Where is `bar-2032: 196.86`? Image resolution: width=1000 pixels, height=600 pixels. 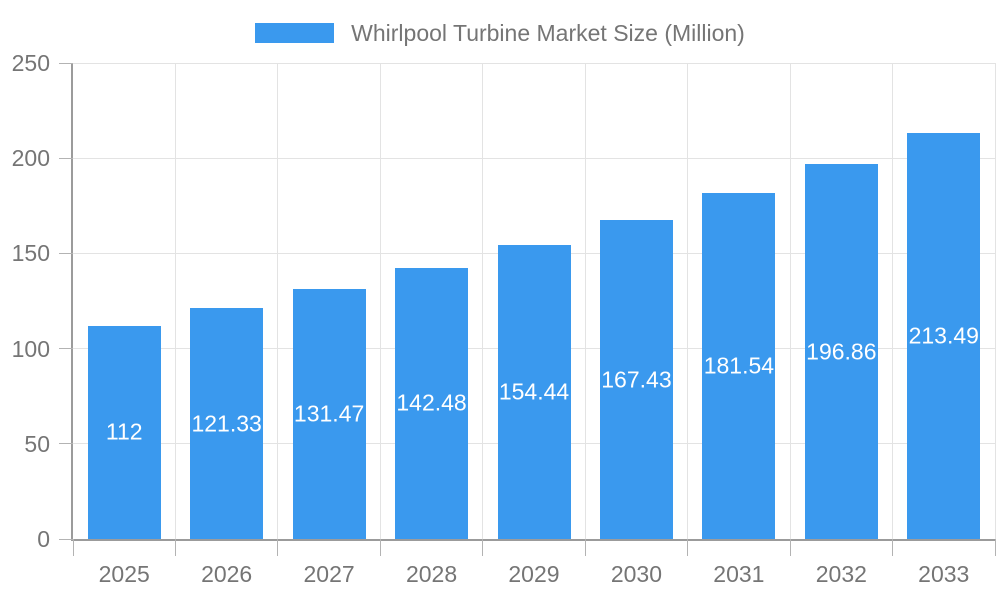 bar-2032: 196.86 is located at coordinates (841, 351).